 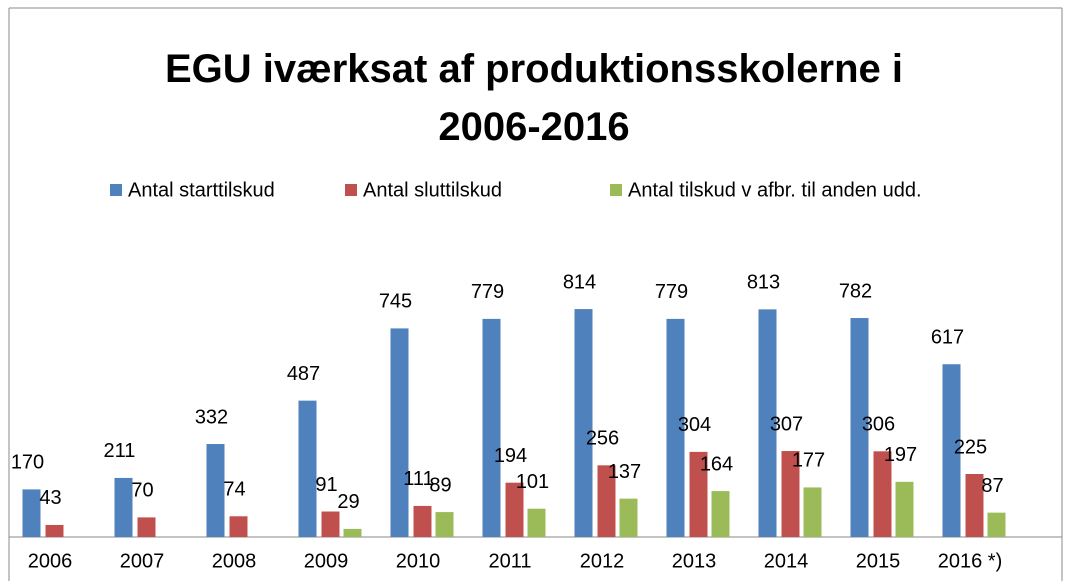 What do you see at coordinates (50, 561) in the screenshot?
I see `x-tick-label: 2006` at bounding box center [50, 561].